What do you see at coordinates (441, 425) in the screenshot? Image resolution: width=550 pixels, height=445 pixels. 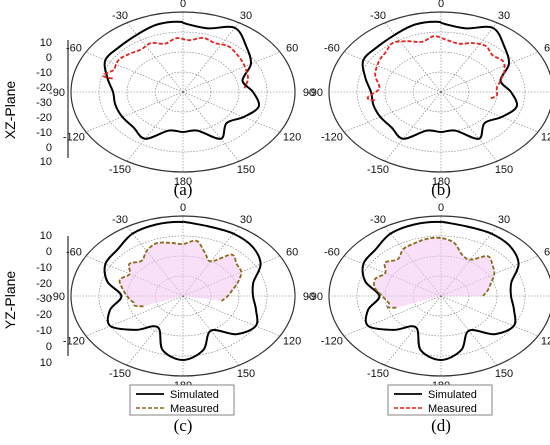 I see `panel-caption-d: (d)` at bounding box center [441, 425].